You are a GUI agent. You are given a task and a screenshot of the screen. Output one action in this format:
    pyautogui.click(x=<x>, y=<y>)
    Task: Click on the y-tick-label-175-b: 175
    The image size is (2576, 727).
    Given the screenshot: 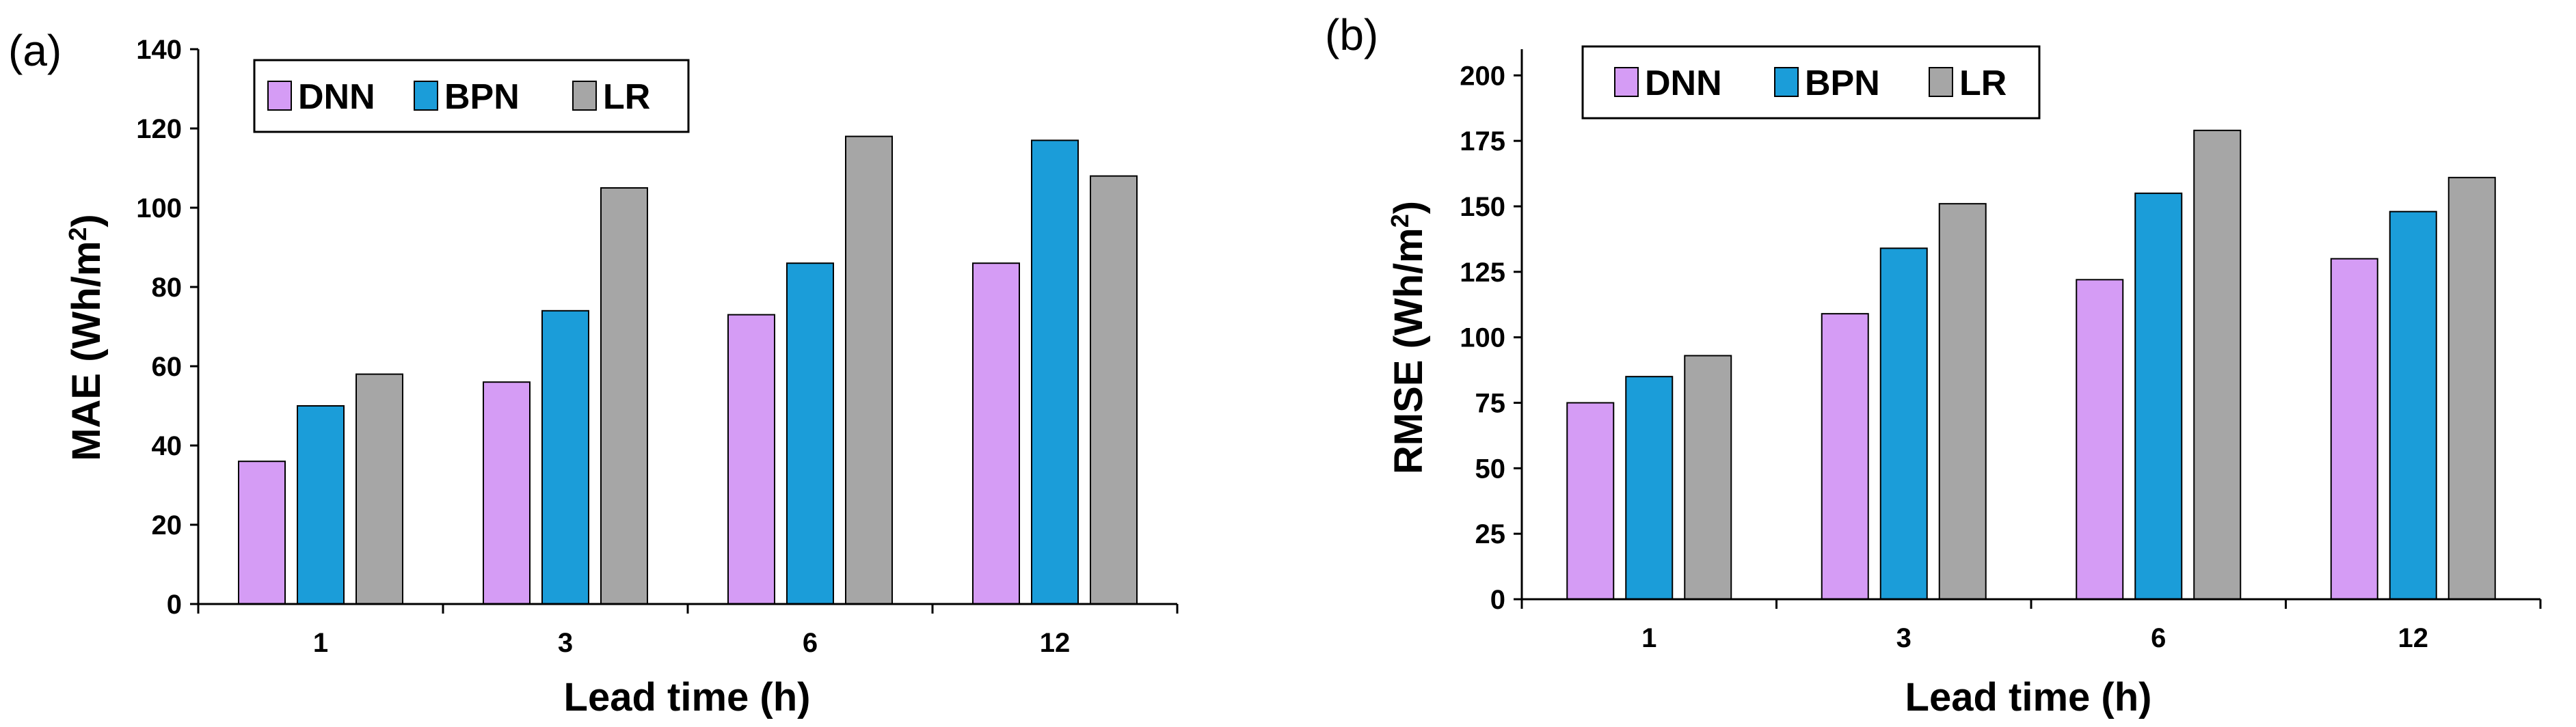 What is the action you would take?
    pyautogui.click(x=1482, y=141)
    